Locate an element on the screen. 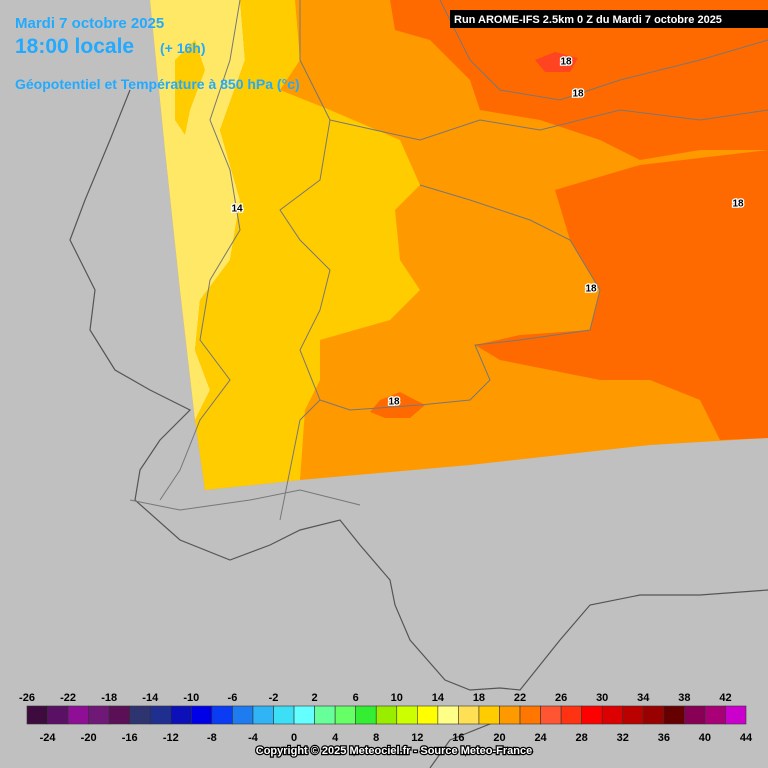 Image resolution: width=768 pixels, height=768 pixels. legend-tick-label: -2 is located at coordinates (274, 698).